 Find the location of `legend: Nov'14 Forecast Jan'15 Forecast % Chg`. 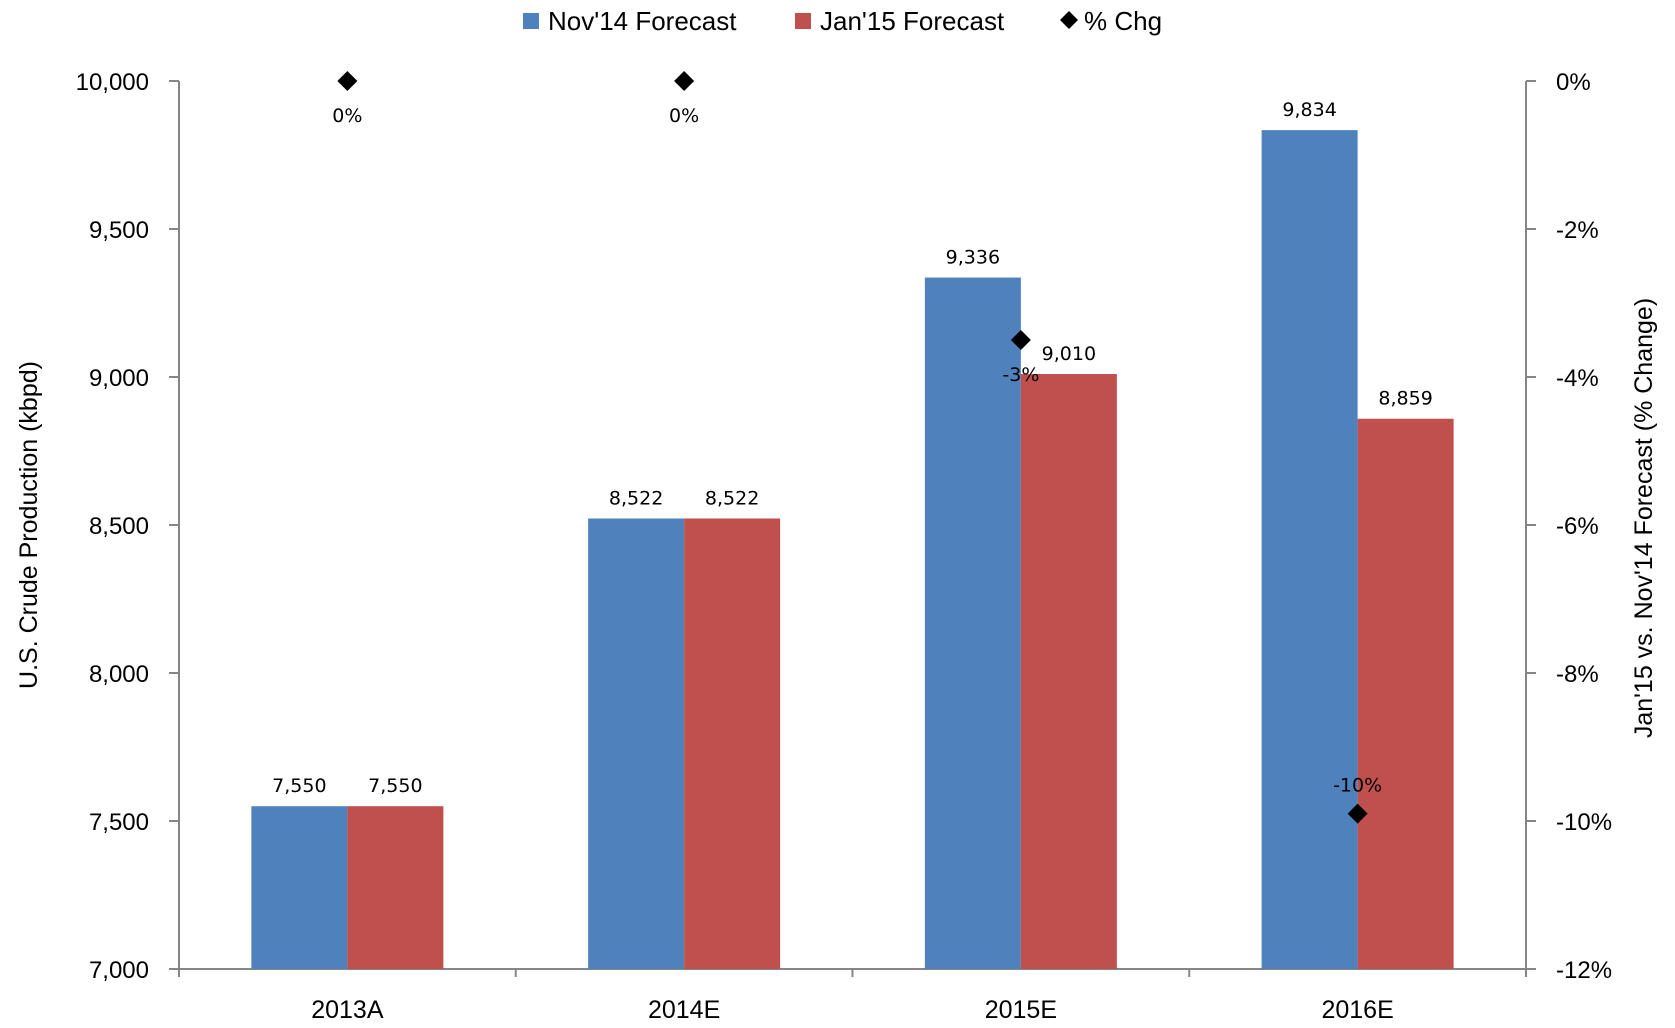

legend: Nov'14 Forecast Jan'15 Forecast % Chg is located at coordinates (842, 21).